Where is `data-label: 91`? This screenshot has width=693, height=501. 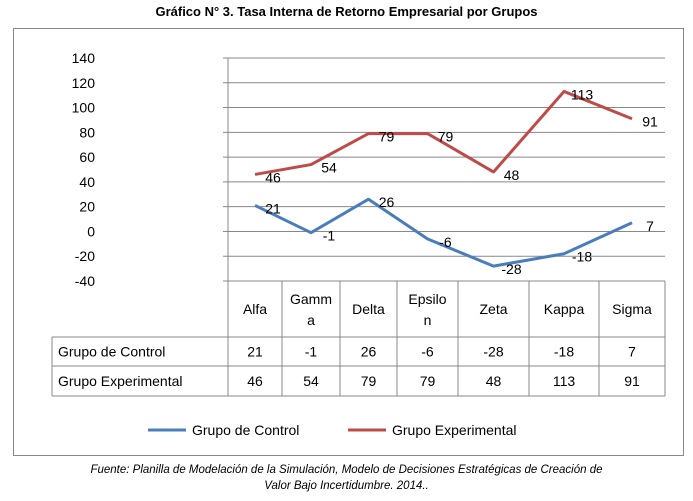 data-label: 91 is located at coordinates (650, 122).